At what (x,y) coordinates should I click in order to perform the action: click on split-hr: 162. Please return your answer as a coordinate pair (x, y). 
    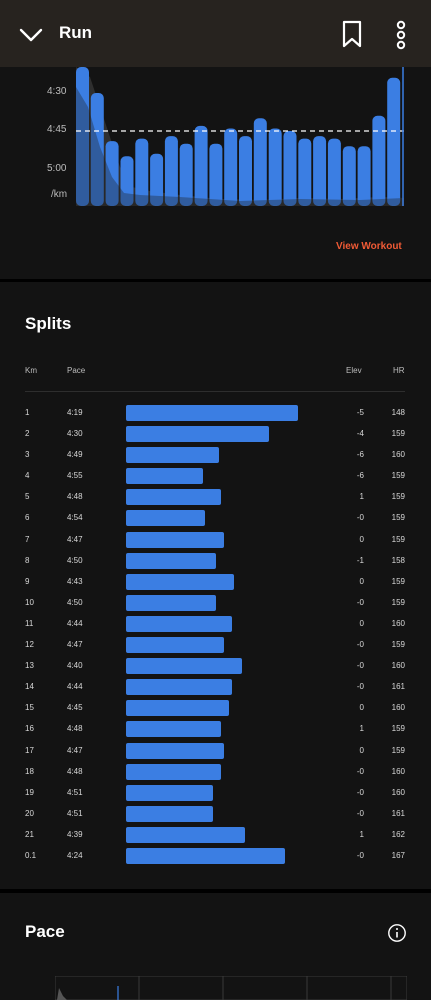
    Looking at the image, I should click on (398, 834).